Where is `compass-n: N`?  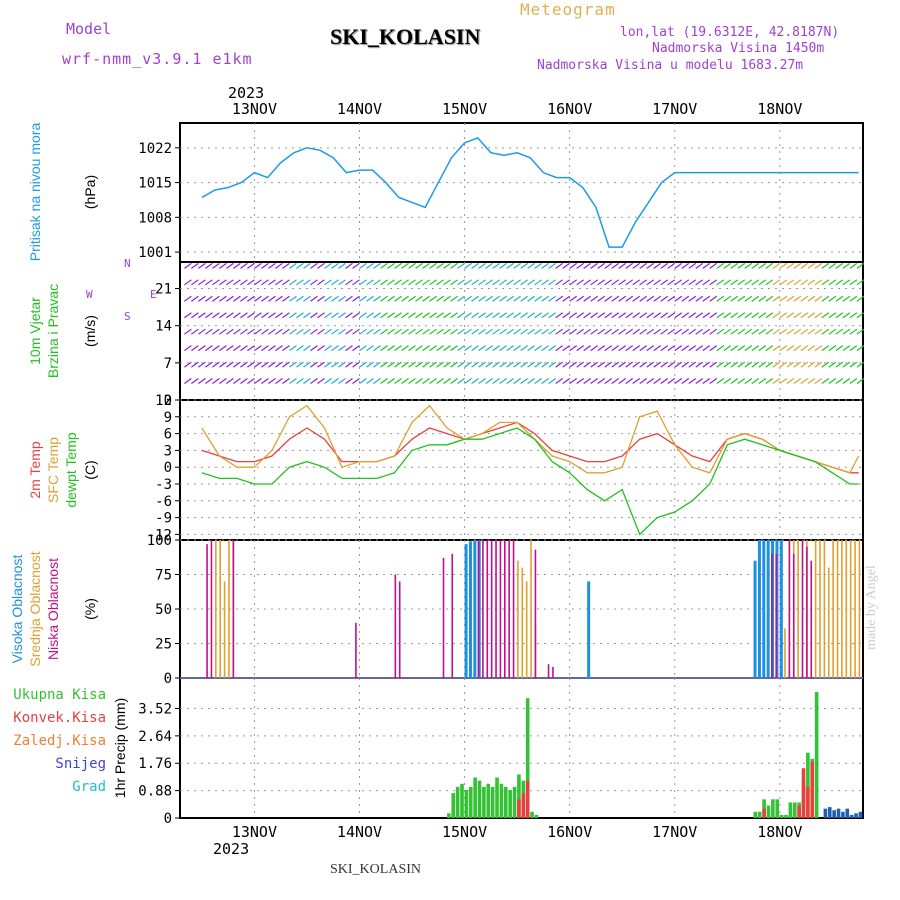
compass-n: N is located at coordinates (127, 263).